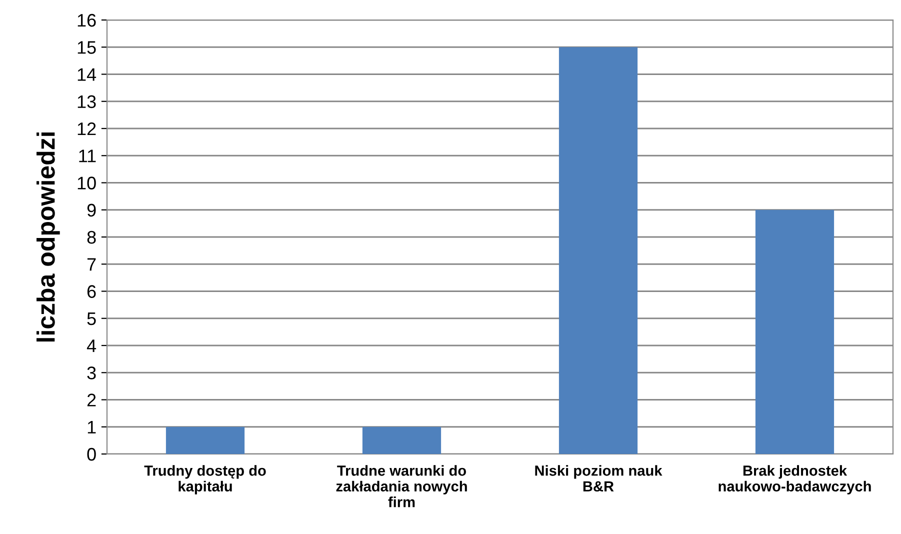  I want to click on y-tick-label: 5, so click(91, 319).